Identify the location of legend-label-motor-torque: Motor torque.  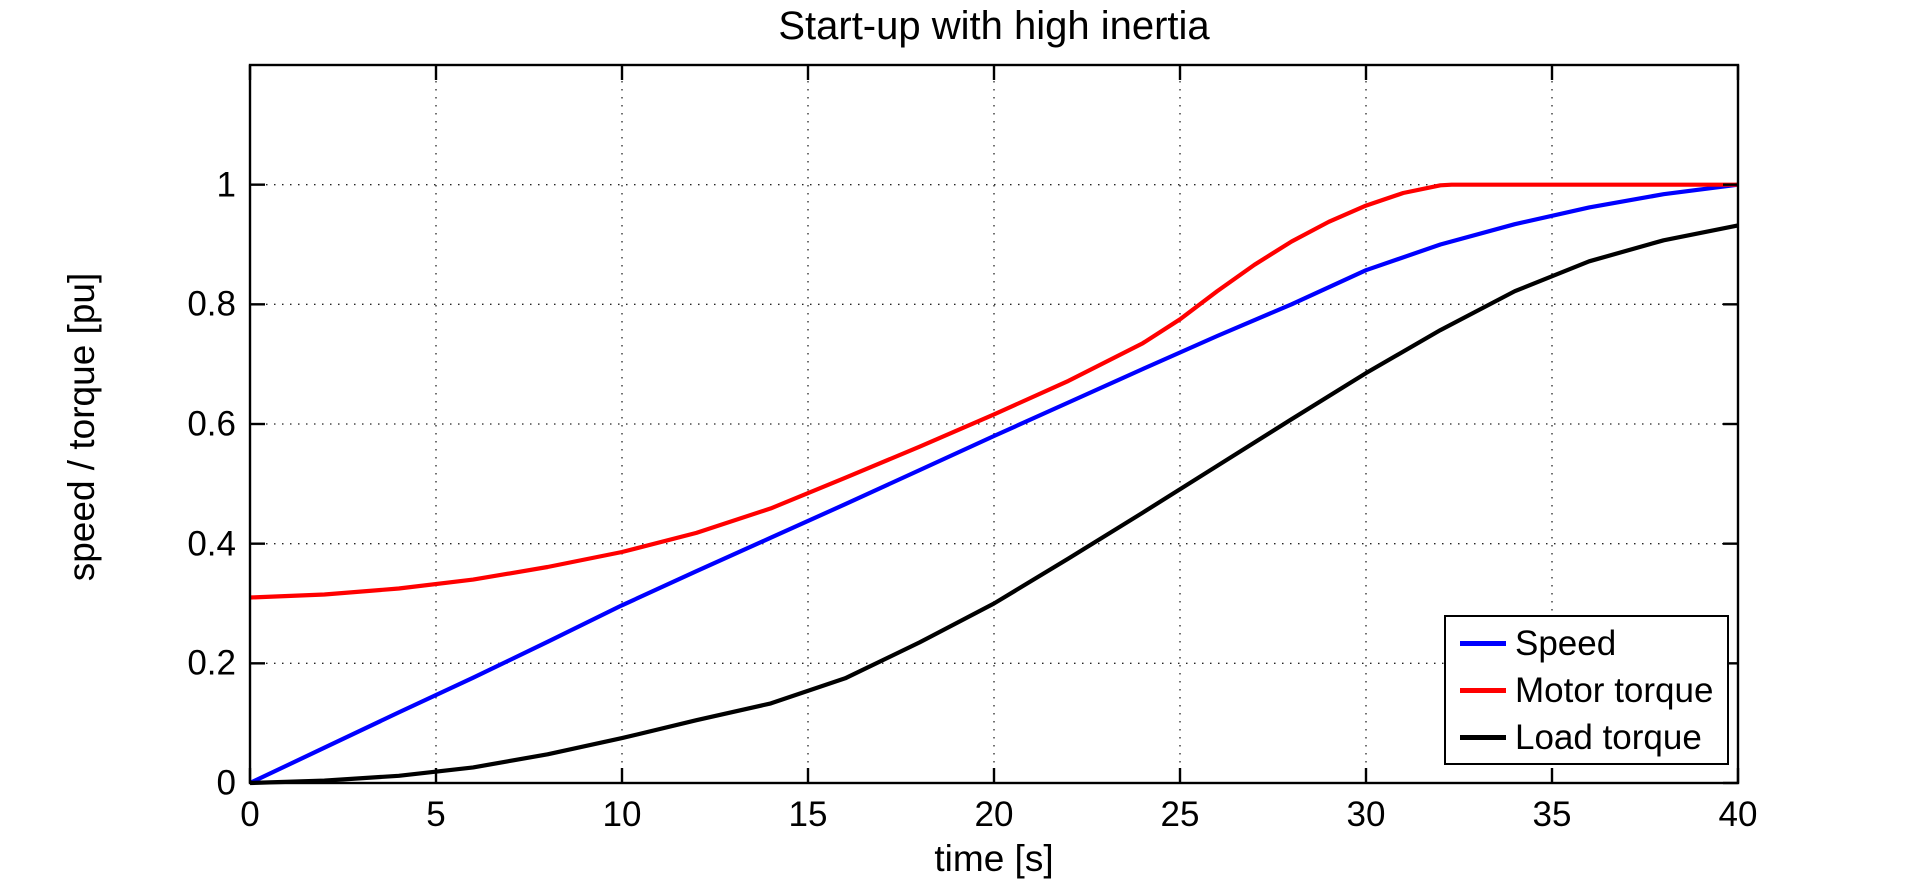
(1614, 690).